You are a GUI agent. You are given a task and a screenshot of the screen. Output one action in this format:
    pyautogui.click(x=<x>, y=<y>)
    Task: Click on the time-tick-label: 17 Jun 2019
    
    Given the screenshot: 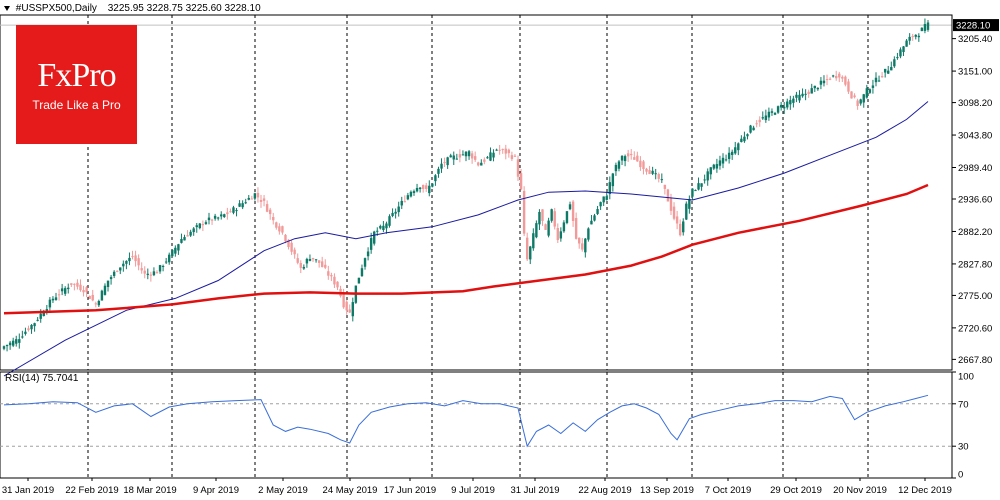 What is the action you would take?
    pyautogui.click(x=410, y=490)
    